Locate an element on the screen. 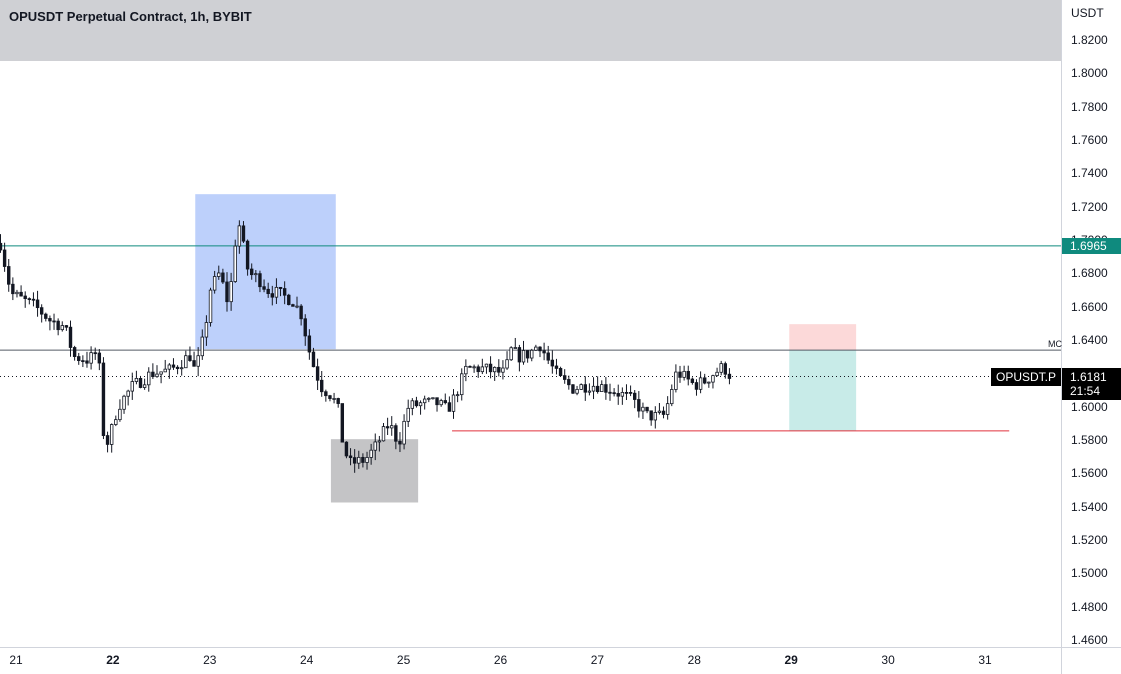  blue-zone is located at coordinates (265, 272).